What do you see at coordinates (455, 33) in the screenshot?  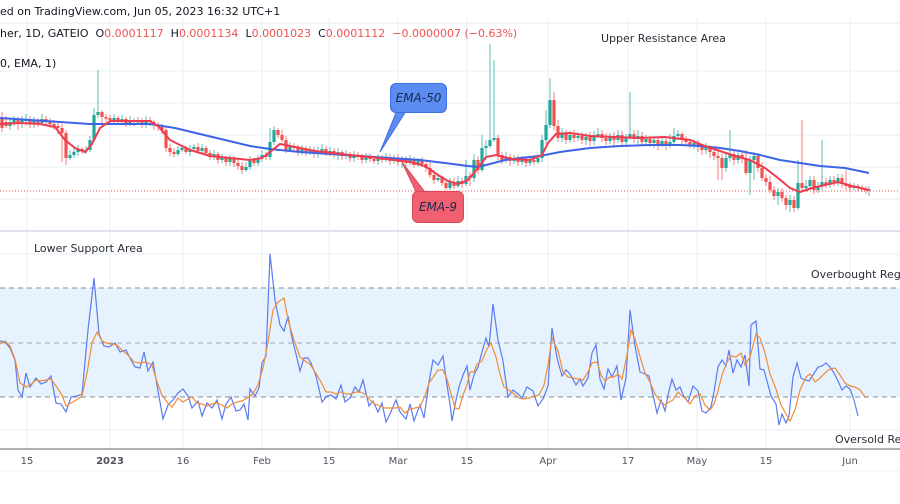 I see `change-value: −0.0000007 (−0.63%)` at bounding box center [455, 33].